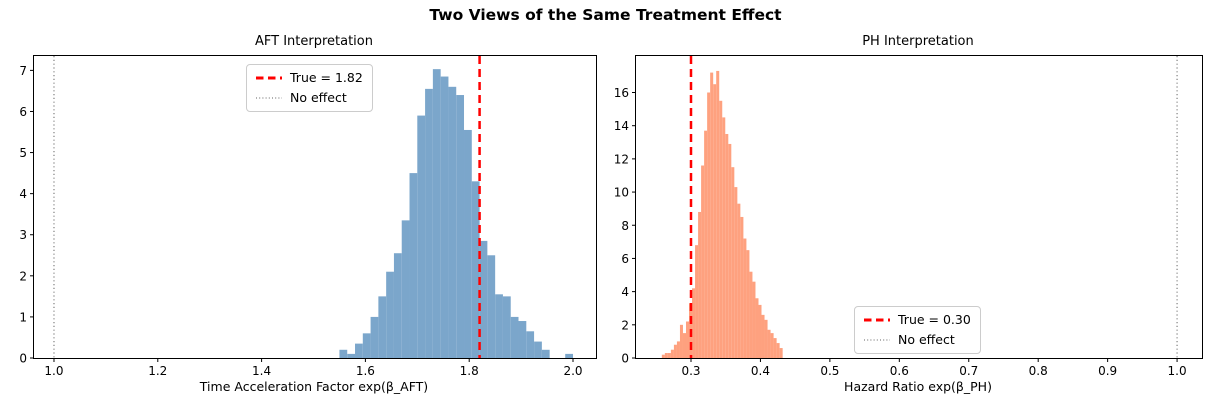 This screenshot has width=1211, height=411. What do you see at coordinates (572, 371) in the screenshot?
I see `x-tick-label: 2.0` at bounding box center [572, 371].